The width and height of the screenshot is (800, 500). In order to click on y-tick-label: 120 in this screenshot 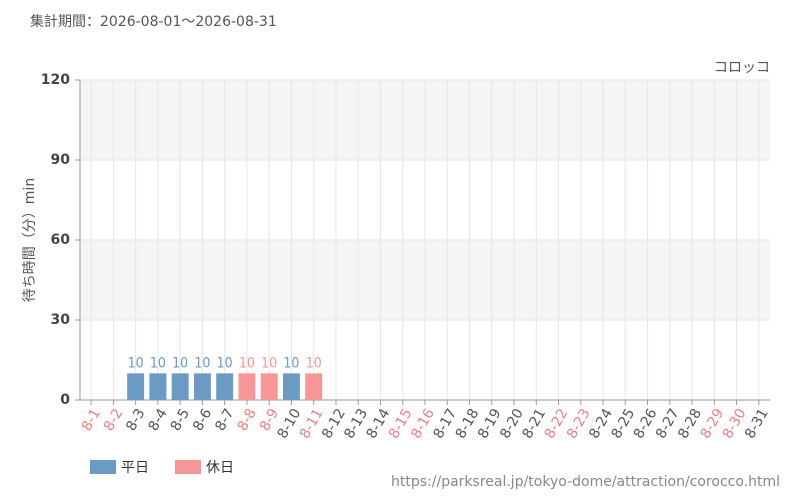, I will do `click(55, 80)`.